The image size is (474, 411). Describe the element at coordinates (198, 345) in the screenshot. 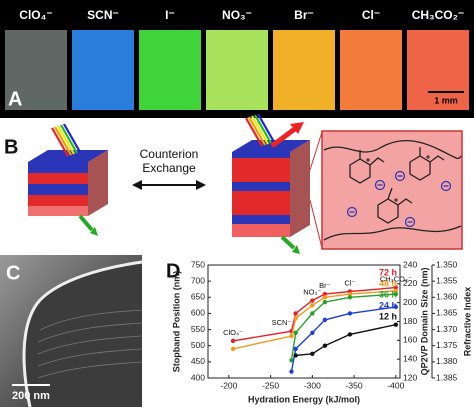

I see `y-tick-label: 500` at that location.